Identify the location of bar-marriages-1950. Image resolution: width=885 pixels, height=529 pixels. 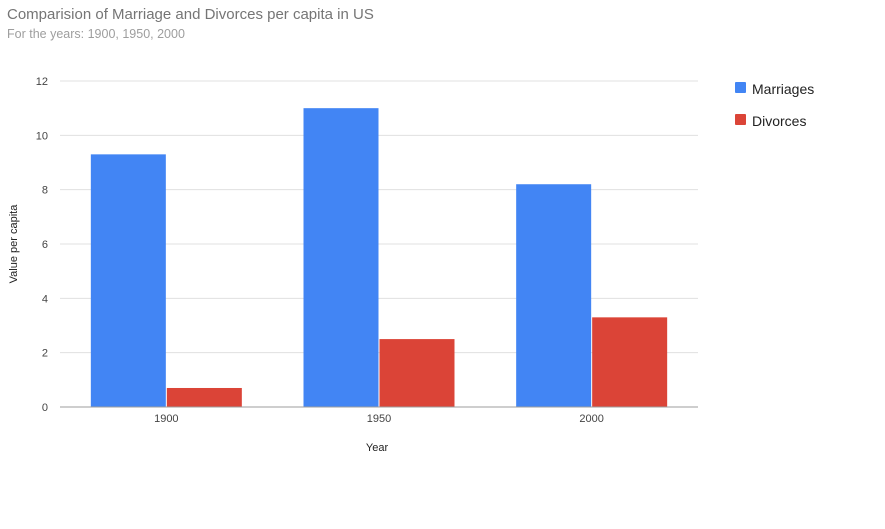
(341, 258).